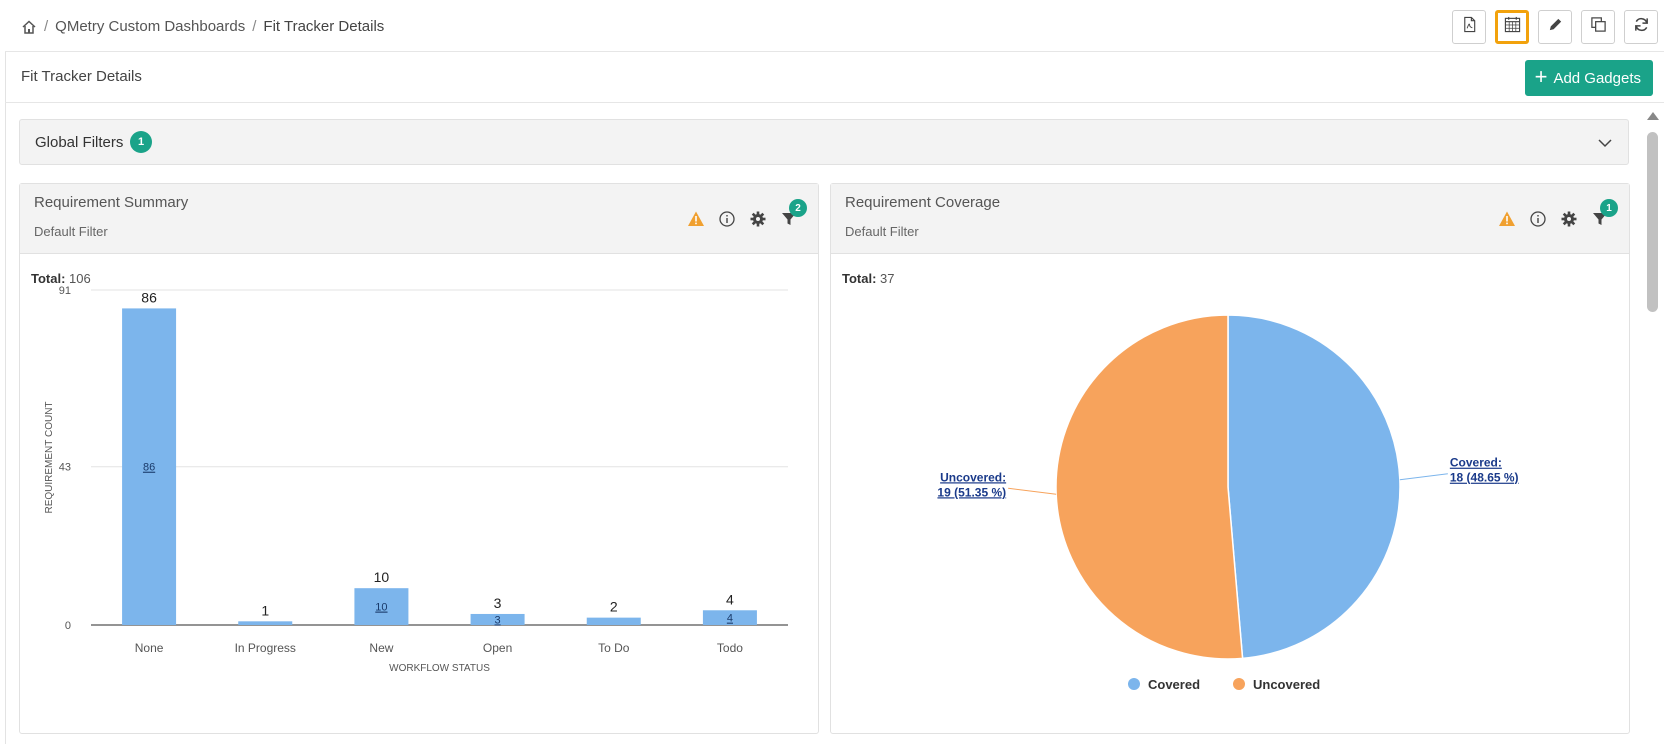  Describe the element at coordinates (614, 648) in the screenshot. I see `x-tick-label: To Do` at that location.